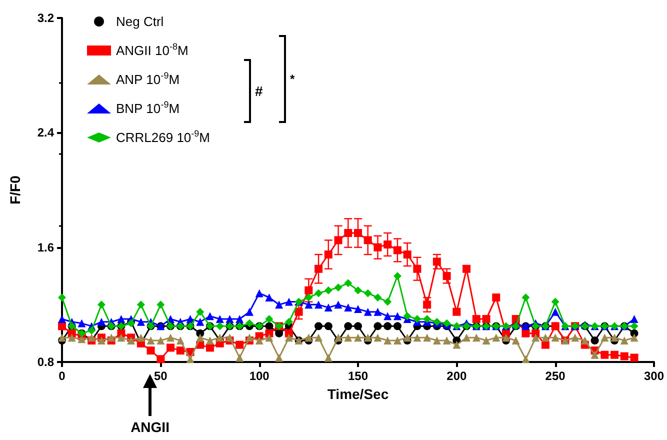 This screenshot has width=667, height=440. I want to click on x-tick-label: 150, so click(358, 376).